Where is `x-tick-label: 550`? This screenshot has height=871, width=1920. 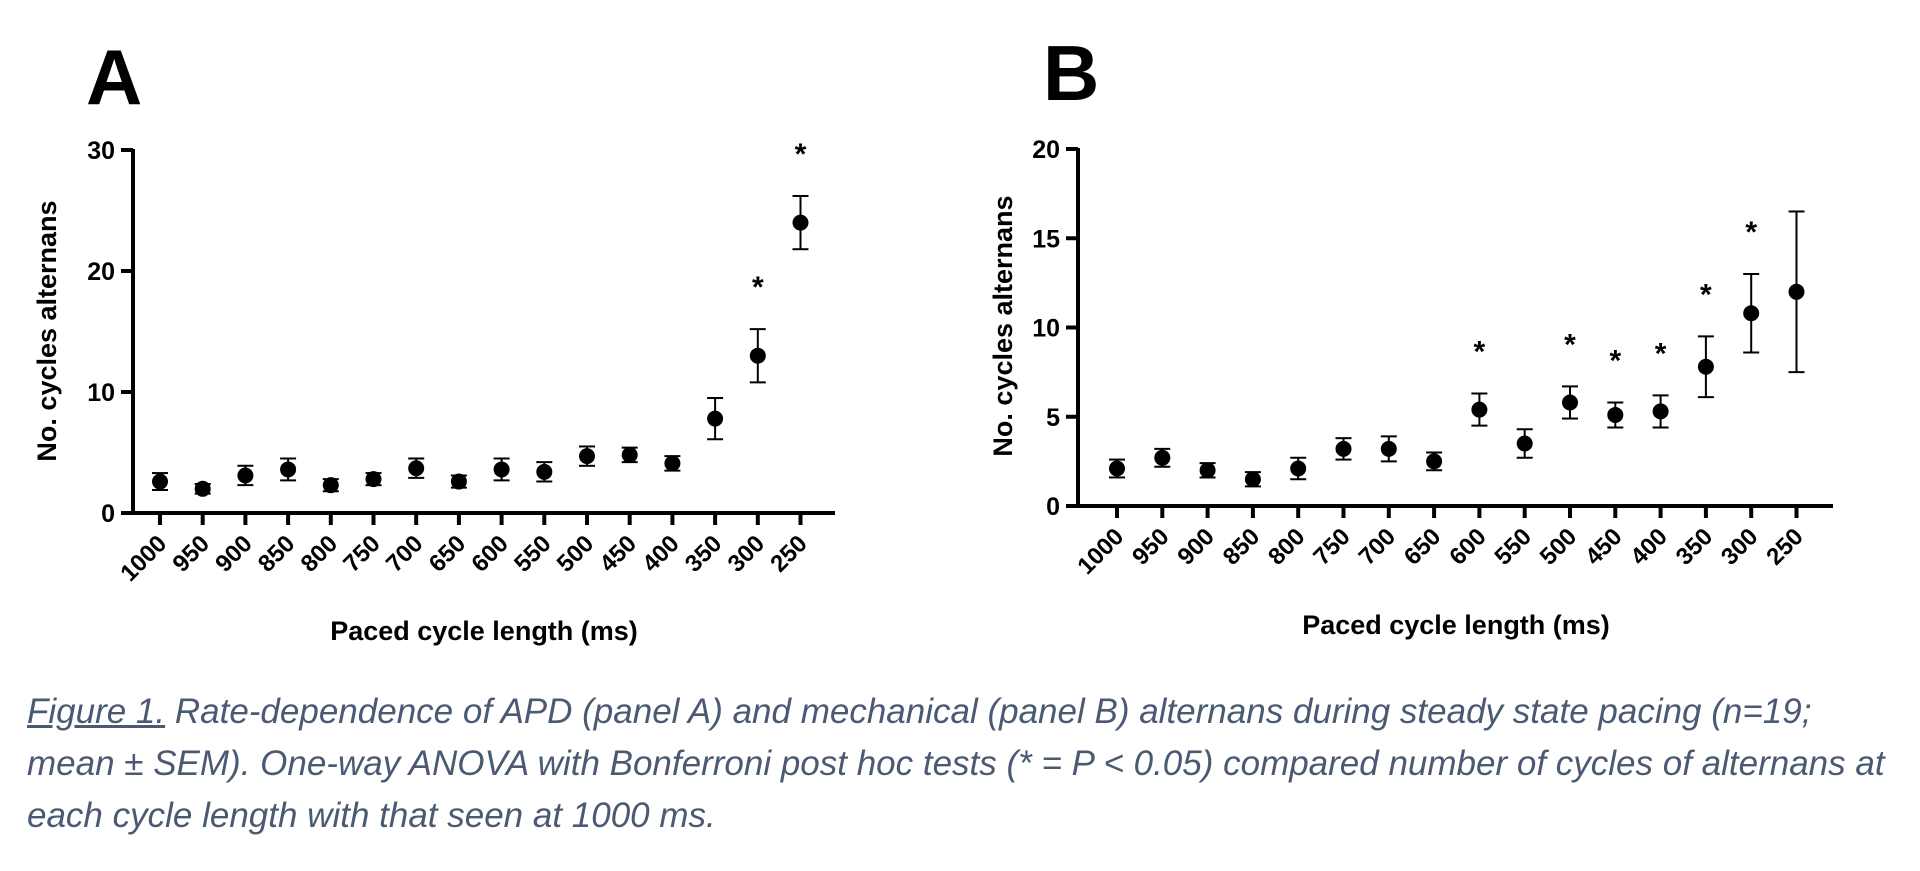
x-tick-label: 550 is located at coordinates (1513, 546).